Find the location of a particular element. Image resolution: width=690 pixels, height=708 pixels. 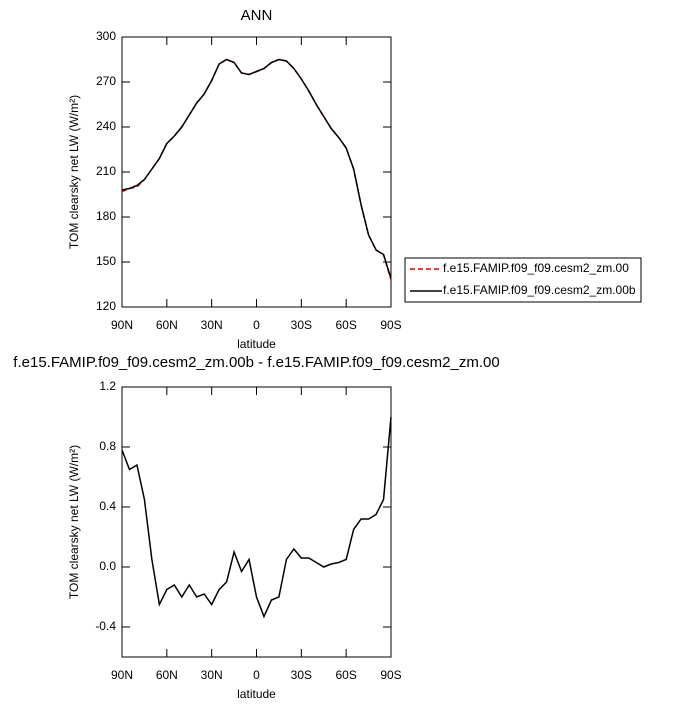

y-tick-label: 150 is located at coordinates (106, 261).